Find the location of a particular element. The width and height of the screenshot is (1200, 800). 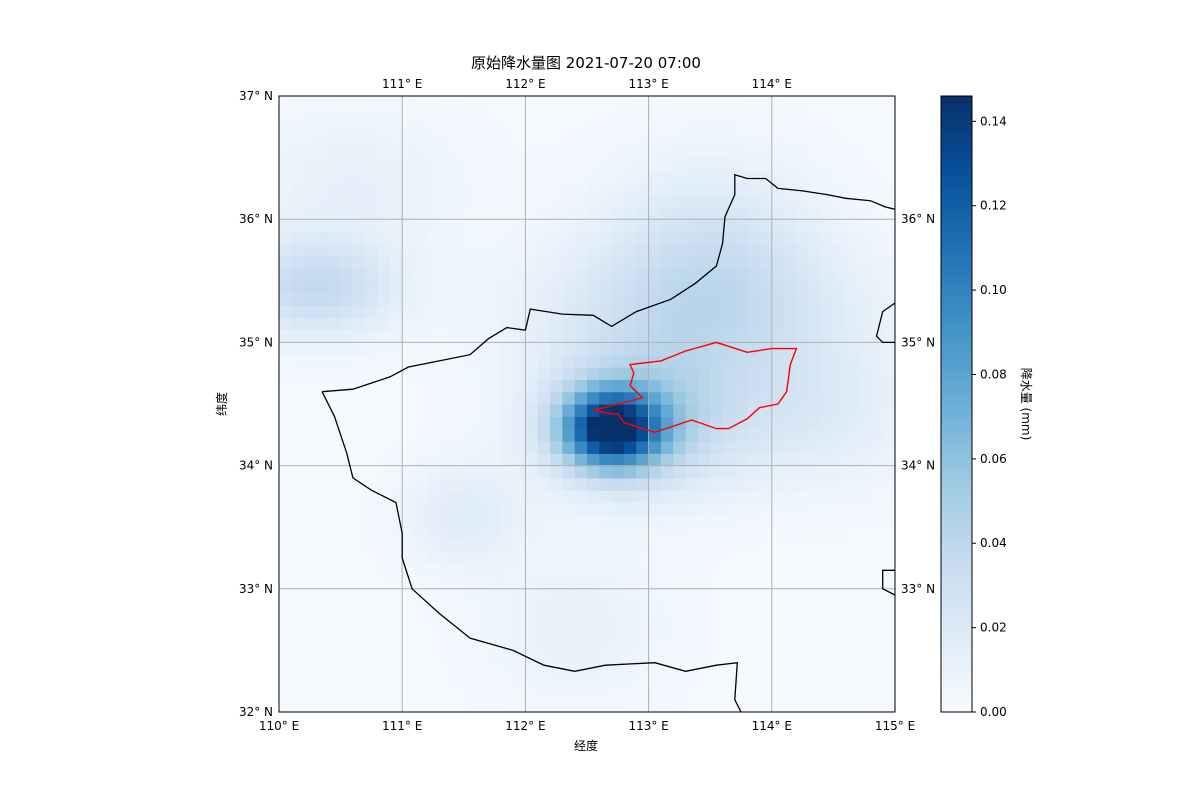

y-tick-label-left: 37° N is located at coordinates (256, 96).